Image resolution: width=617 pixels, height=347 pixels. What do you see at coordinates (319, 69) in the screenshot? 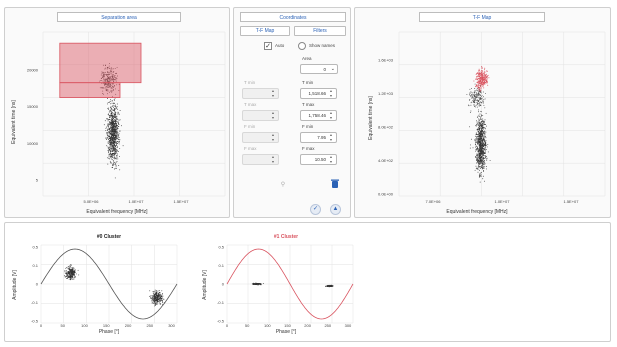
I see `area-select: 0 ⌄` at bounding box center [319, 69].